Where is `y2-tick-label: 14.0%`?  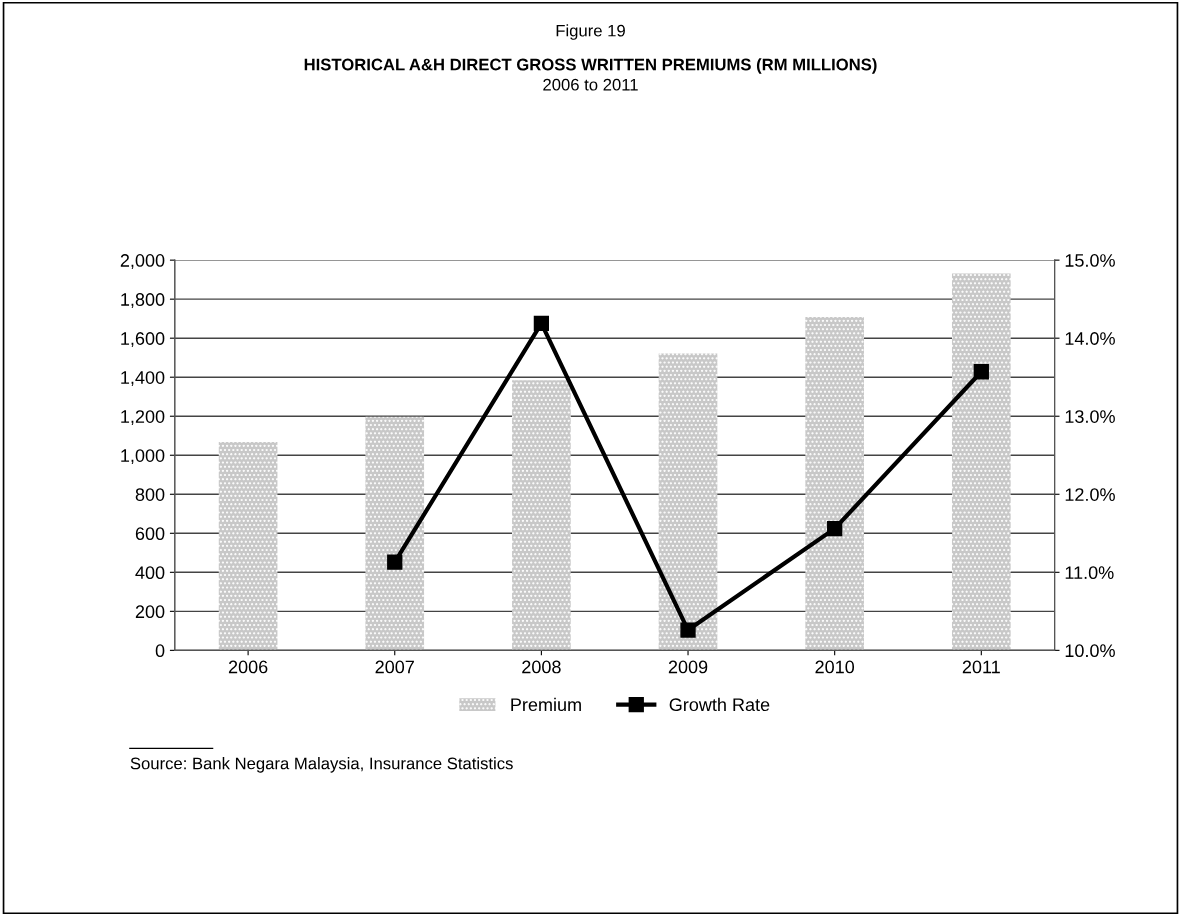
y2-tick-label: 14.0% is located at coordinates (1090, 338).